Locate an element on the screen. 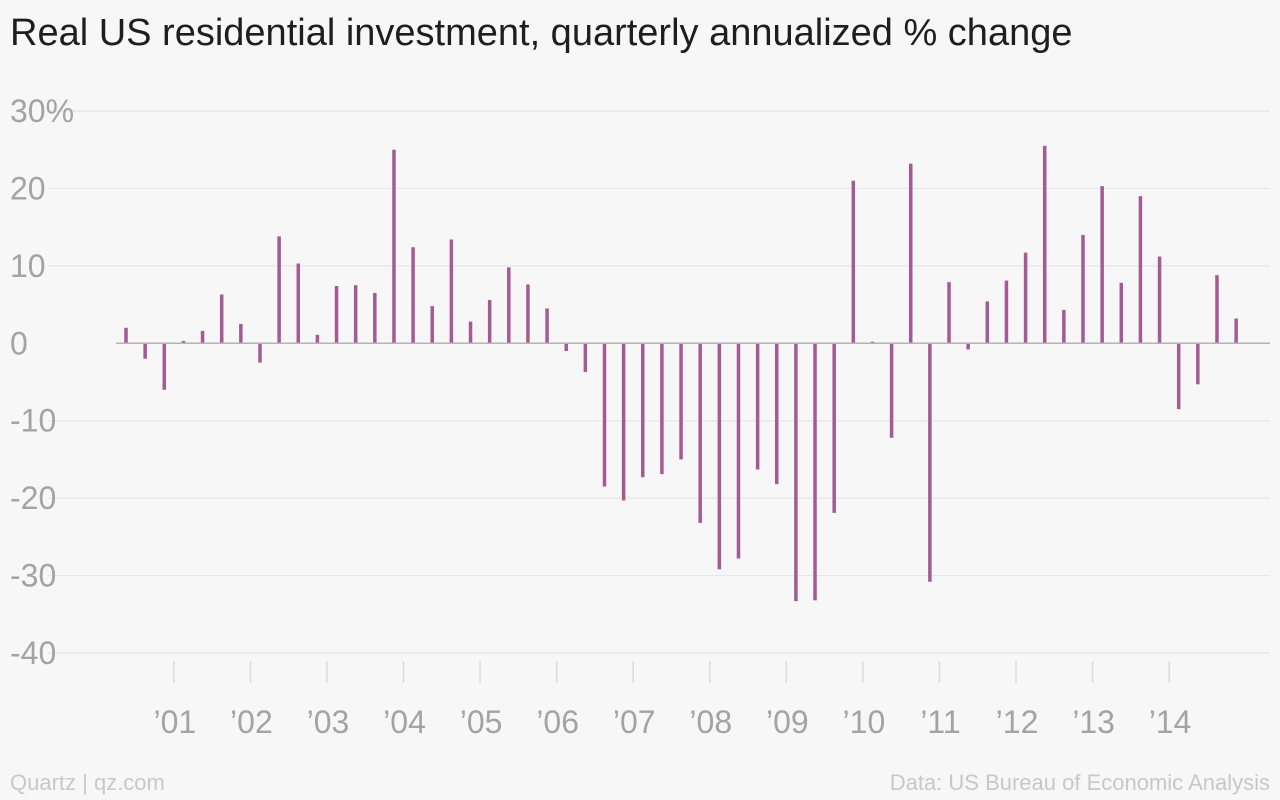 The width and height of the screenshot is (1280, 800). data-credit: Data: US Bureau of Economic Analysis is located at coordinates (1079, 782).